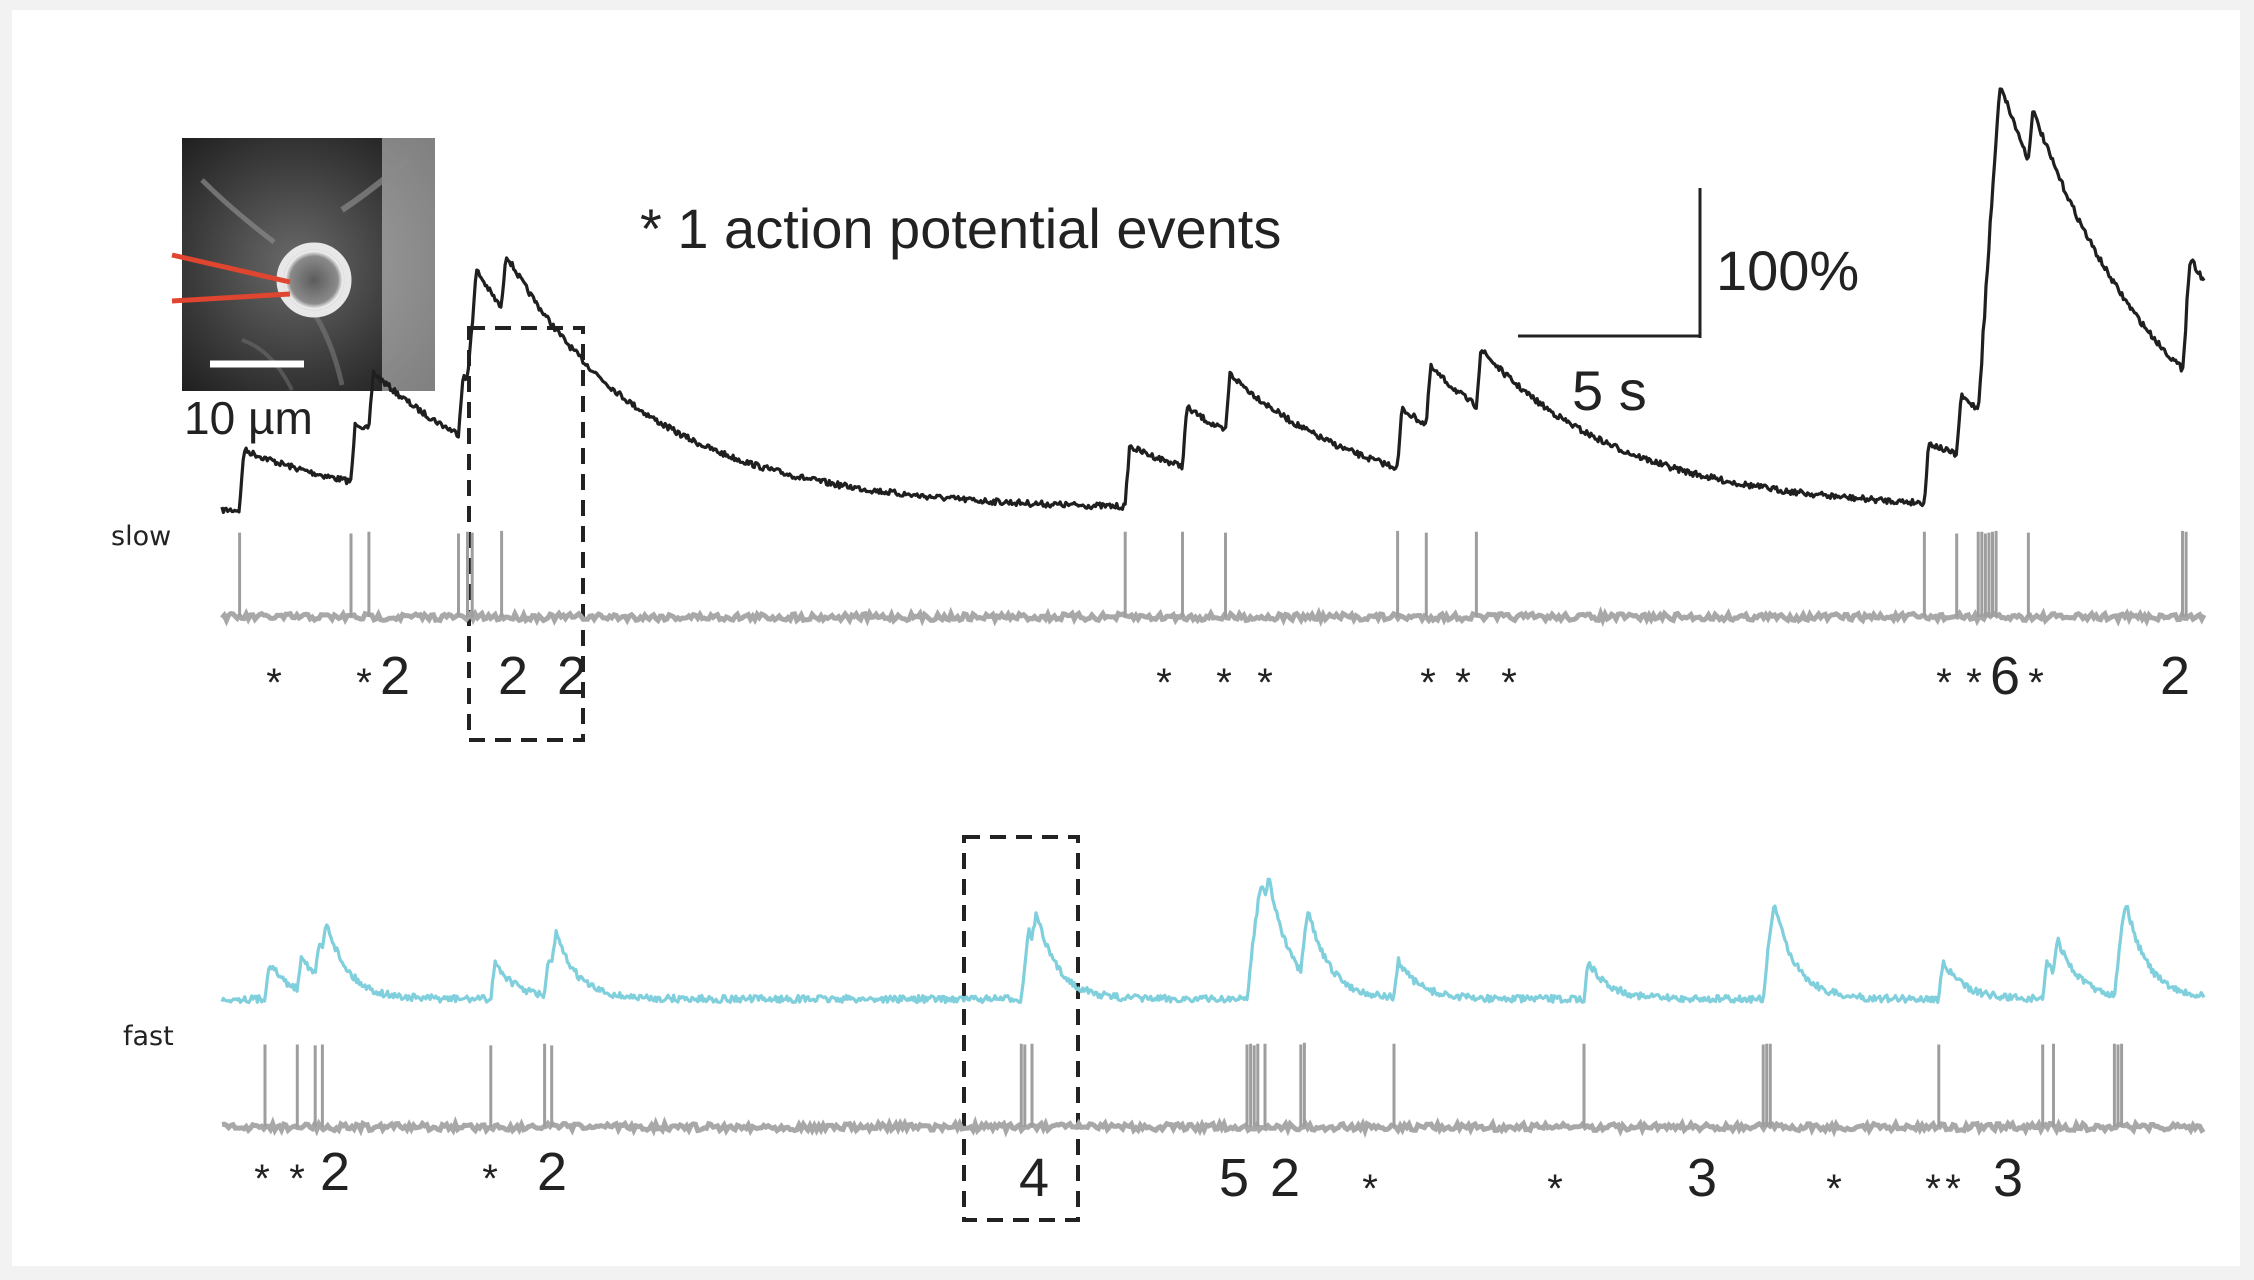 The image size is (2254, 1280). I want to click on slow-event-count-label: 6, so click(2005, 676).